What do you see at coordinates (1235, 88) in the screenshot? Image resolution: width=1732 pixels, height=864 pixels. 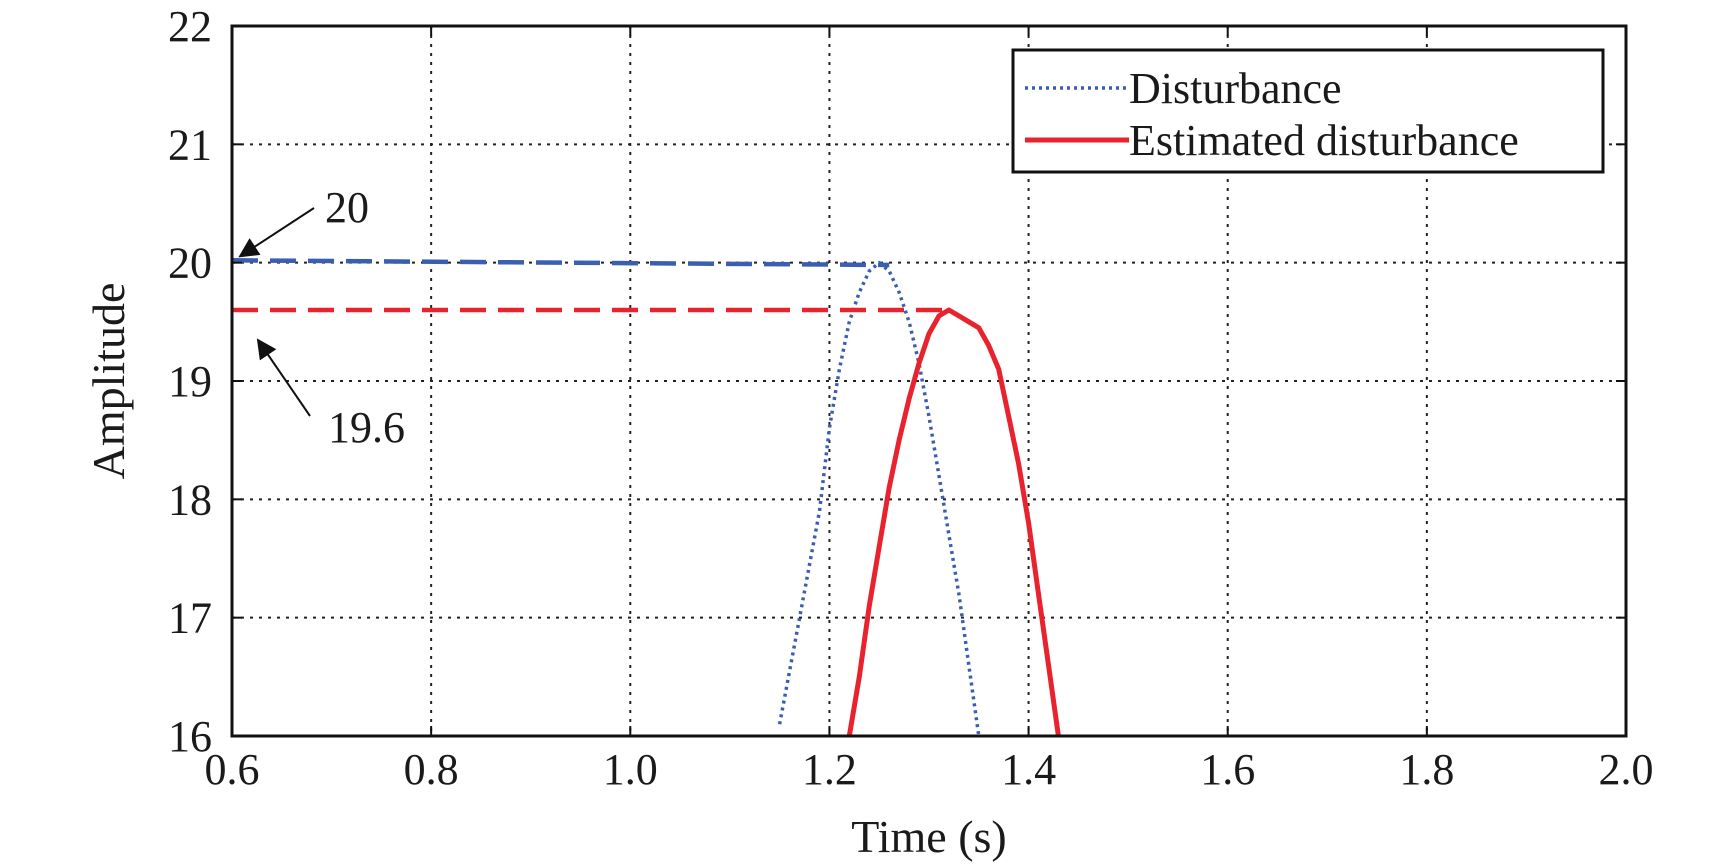 I see `legend-label: Disturbance` at bounding box center [1235, 88].